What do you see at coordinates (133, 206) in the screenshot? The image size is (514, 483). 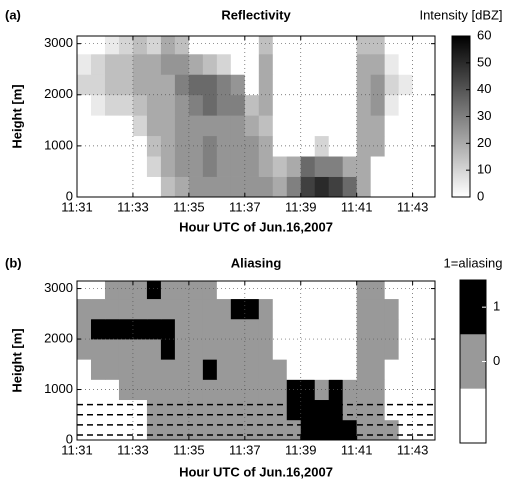 I see `x-tick-label: 11:33` at bounding box center [133, 206].